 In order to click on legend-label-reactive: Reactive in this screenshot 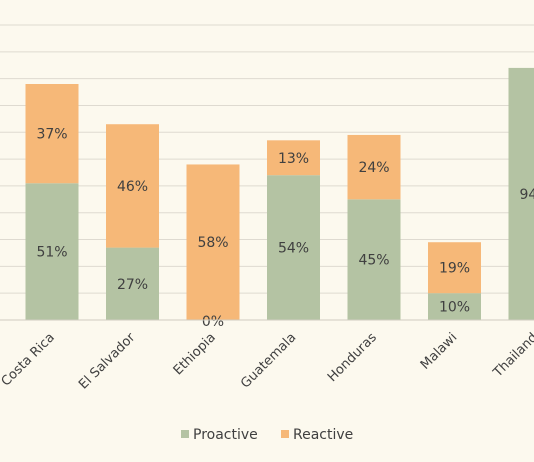, I will do `click(323, 435)`.